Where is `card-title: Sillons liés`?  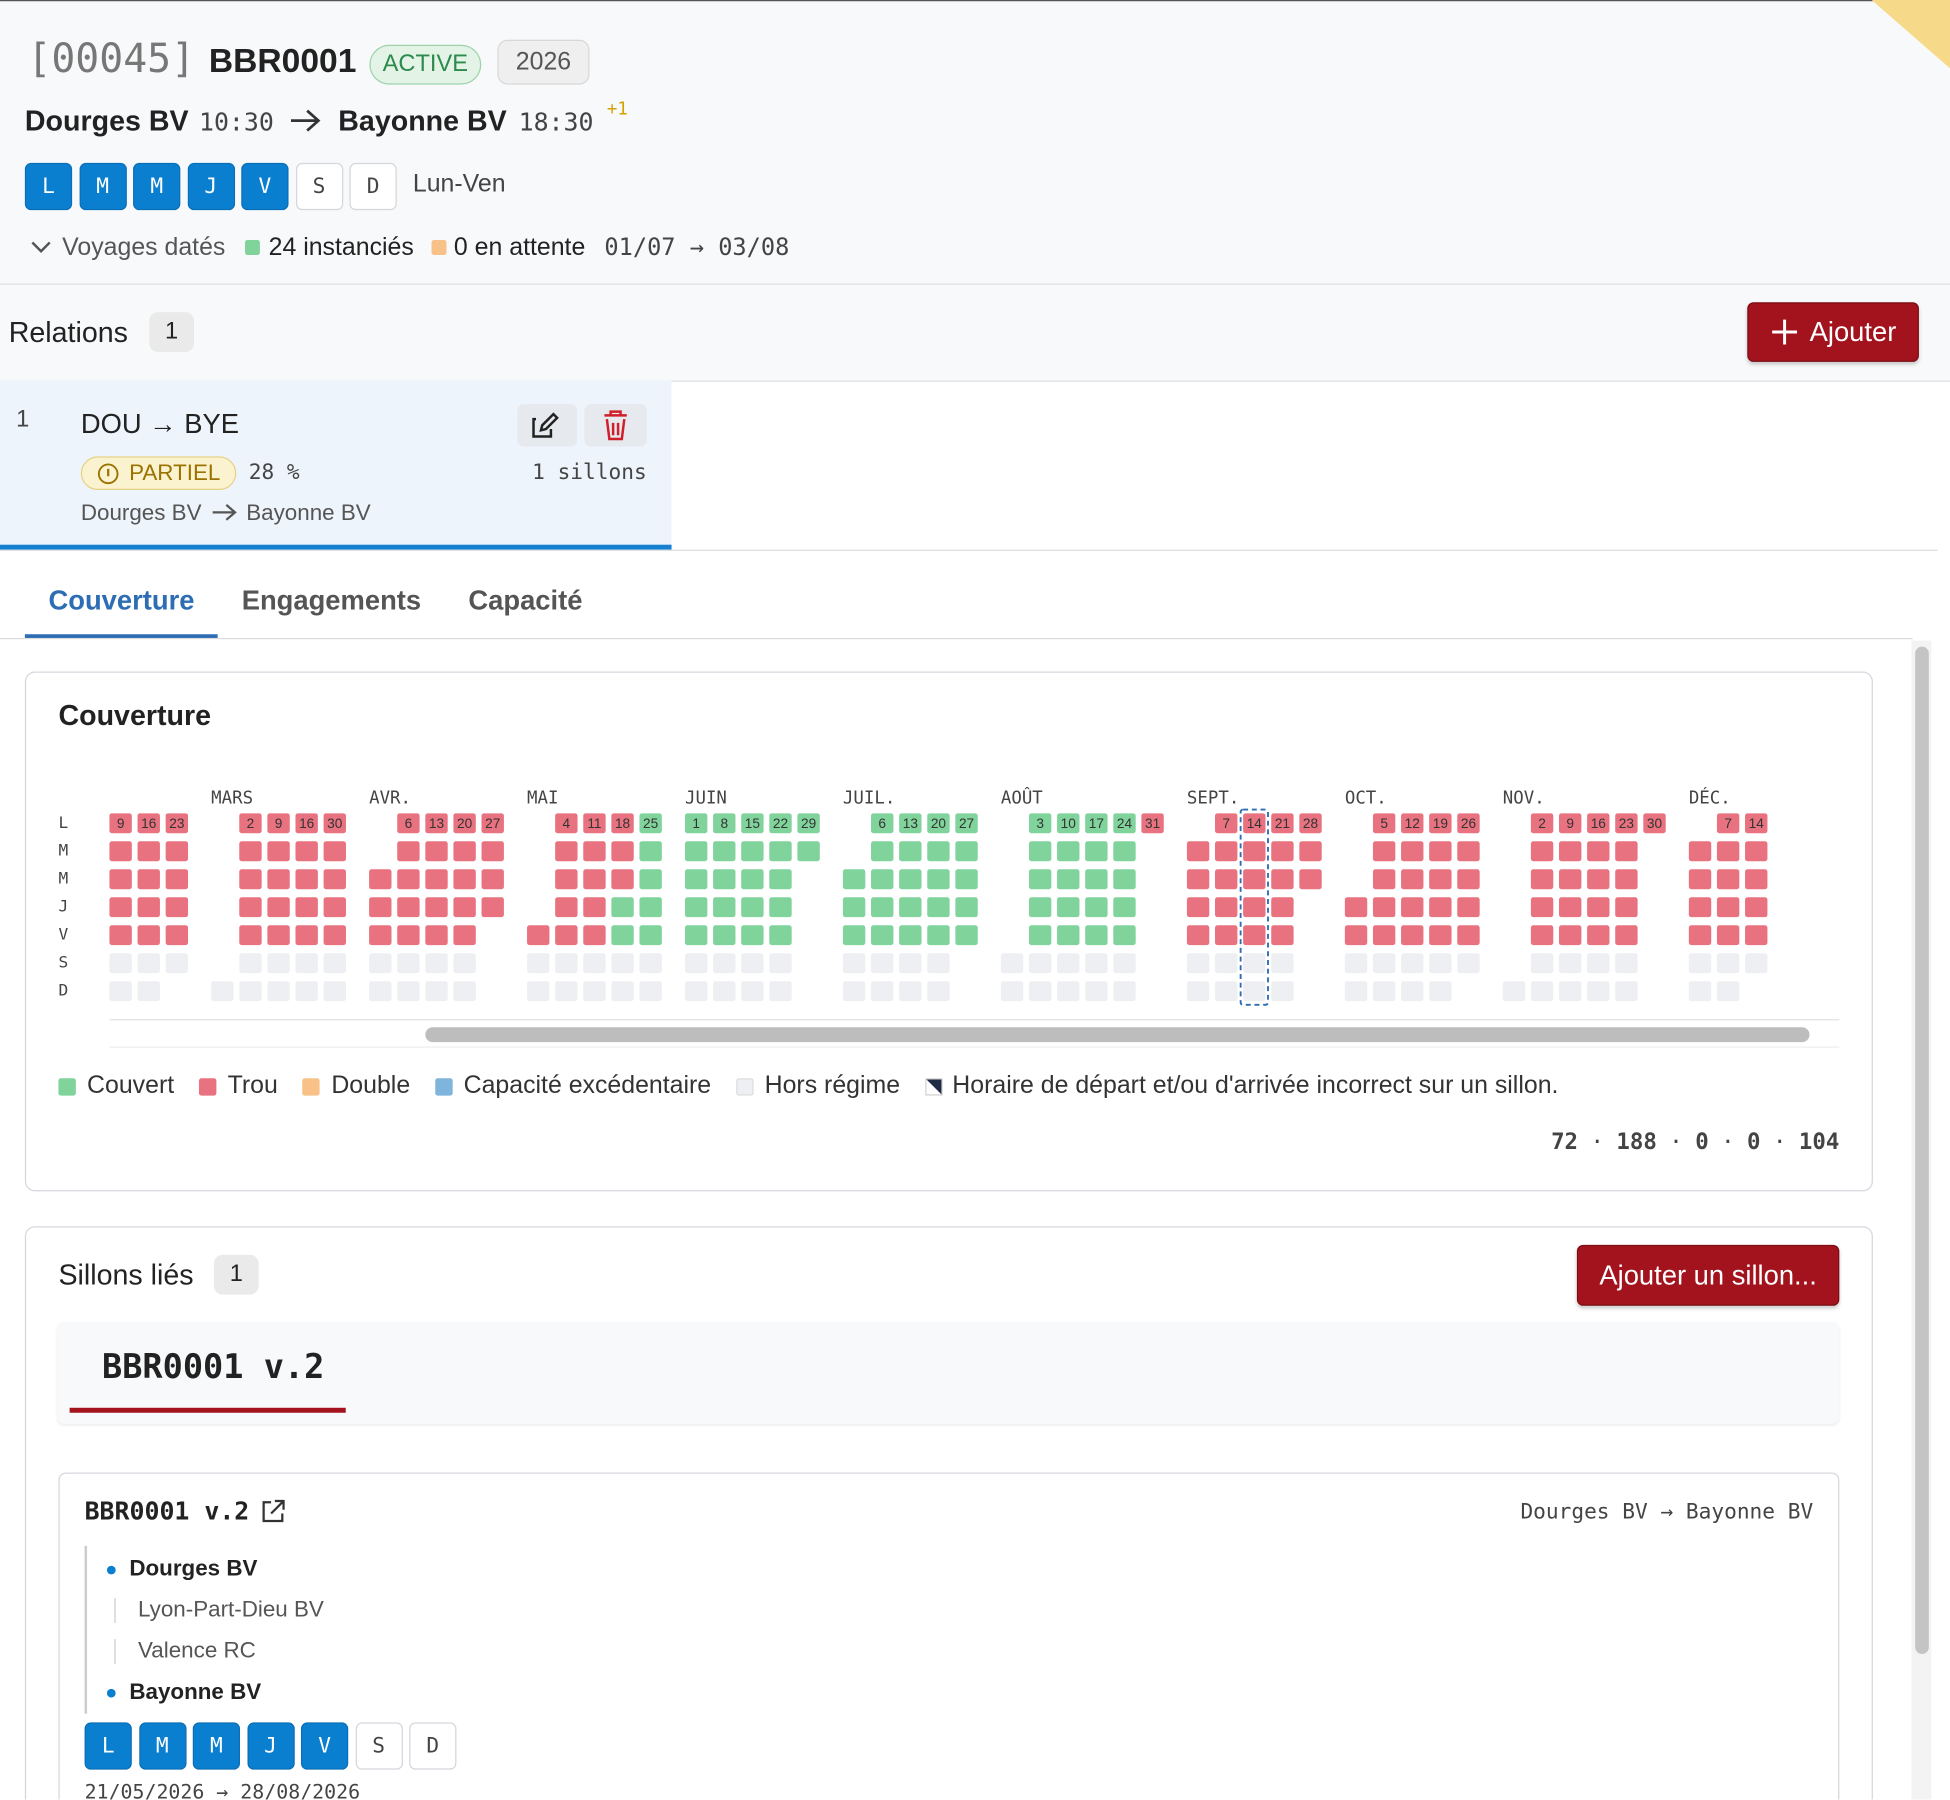 card-title: Sillons liés is located at coordinates (126, 1274).